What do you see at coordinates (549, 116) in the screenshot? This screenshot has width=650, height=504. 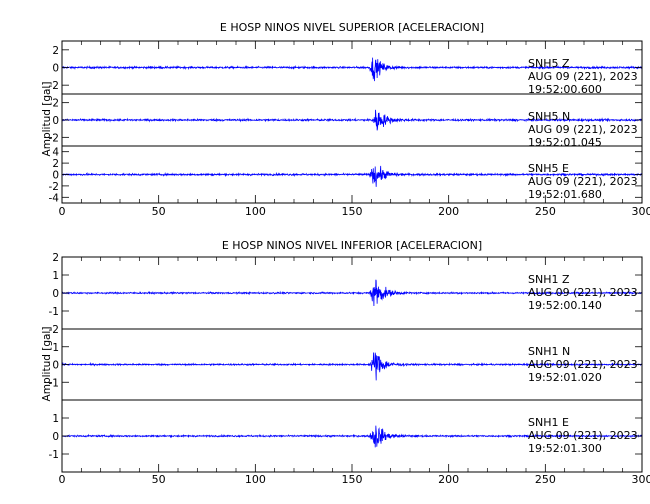 I see `station-label: SNH5 N` at bounding box center [549, 116].